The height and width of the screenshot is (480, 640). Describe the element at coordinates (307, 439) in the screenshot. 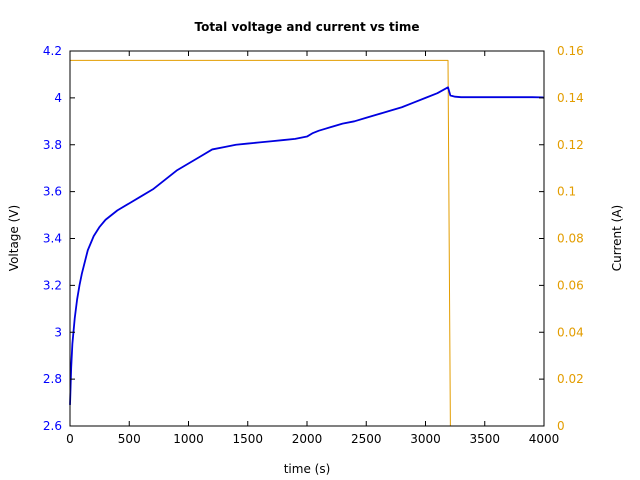

I see `x-tick-label: 2000` at that location.